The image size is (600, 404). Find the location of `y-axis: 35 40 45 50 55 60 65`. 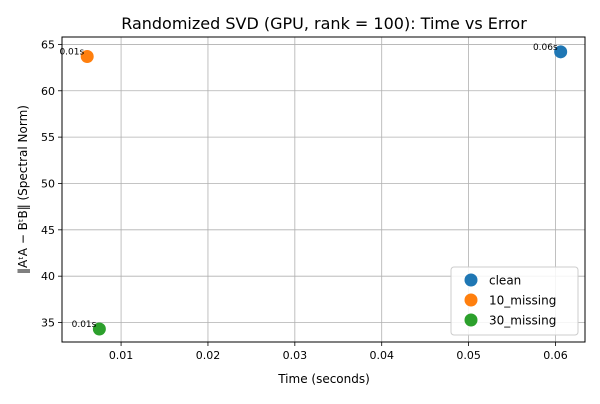

y-axis: 35 40 45 50 55 60 65 is located at coordinates (51, 184).